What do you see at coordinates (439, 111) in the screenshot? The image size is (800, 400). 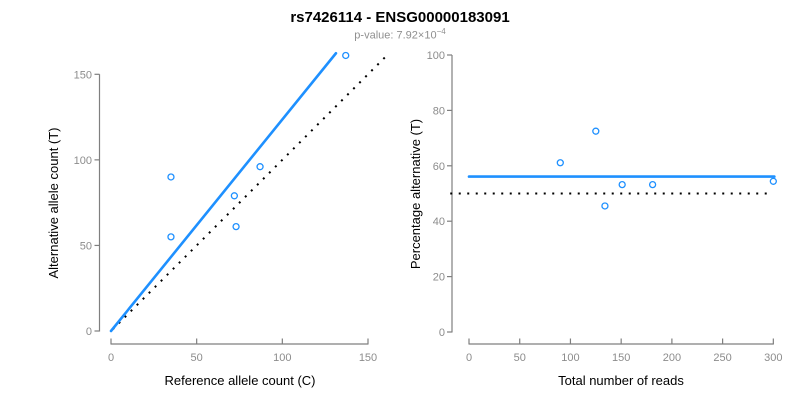 I see `y-tick-label: 80` at bounding box center [439, 111].